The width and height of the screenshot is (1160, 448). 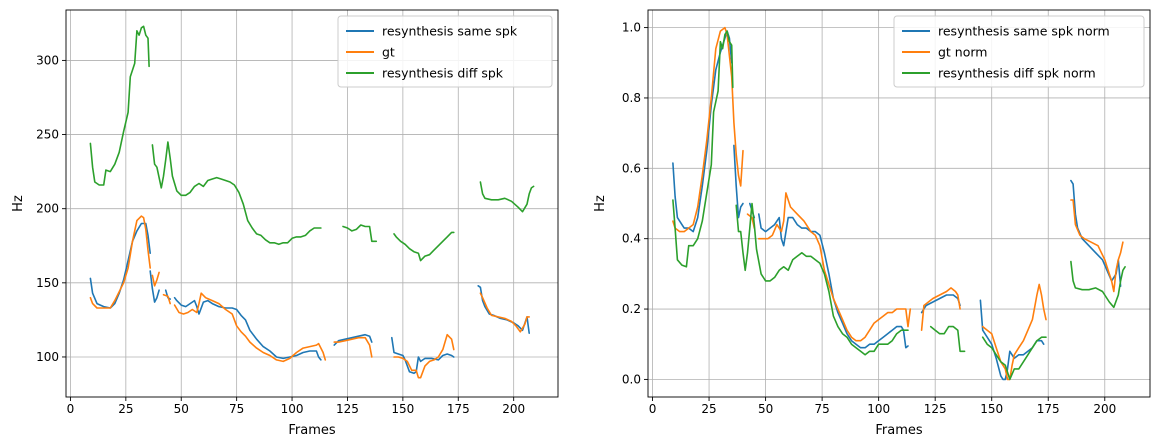 What do you see at coordinates (47, 135) in the screenshot?
I see `y-tick-label: 250` at bounding box center [47, 135].